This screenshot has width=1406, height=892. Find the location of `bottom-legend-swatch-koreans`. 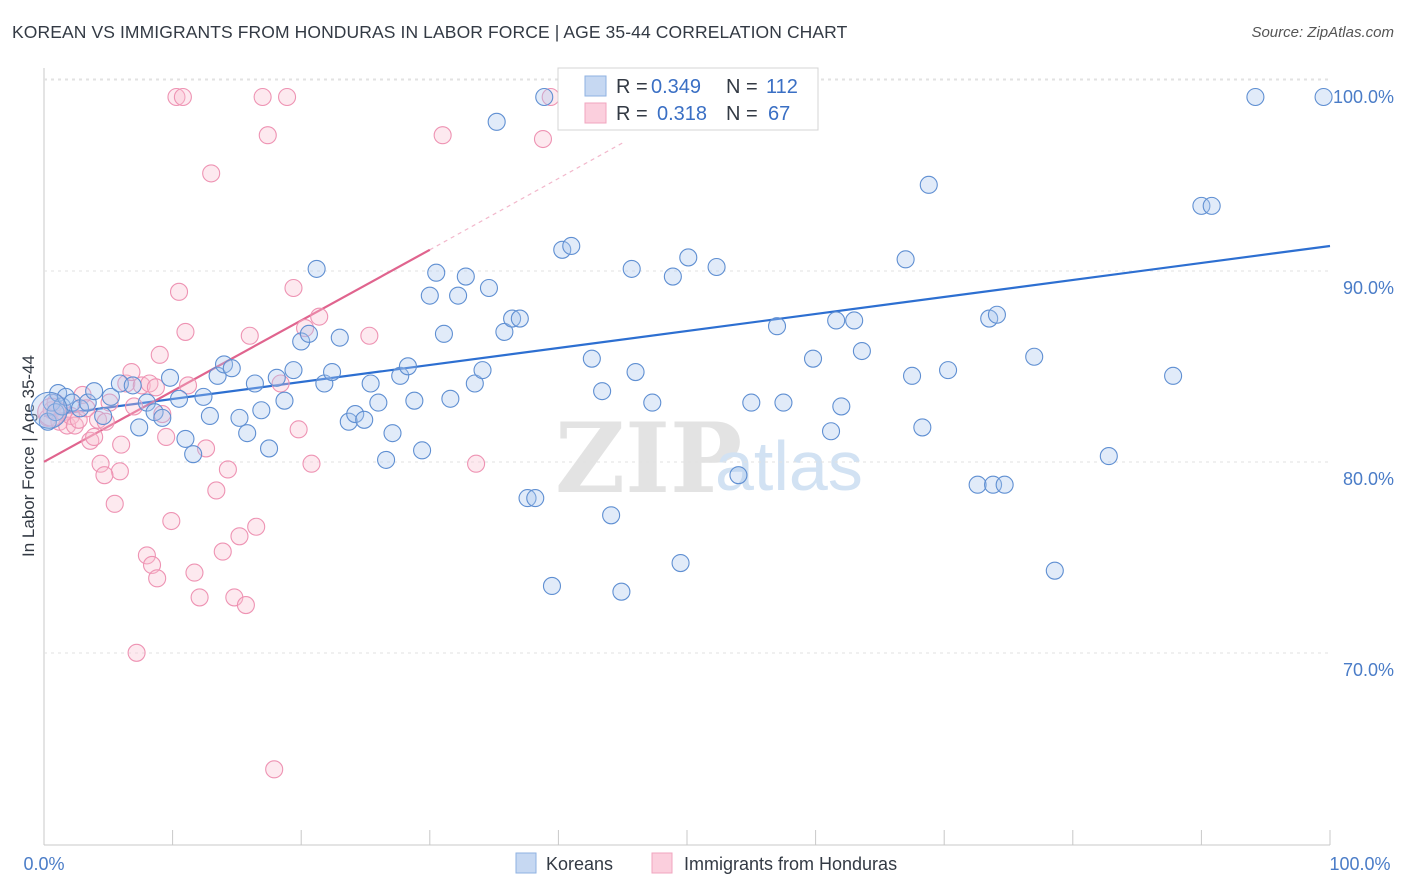

bottom-legend-swatch-koreans is located at coordinates (526, 863).